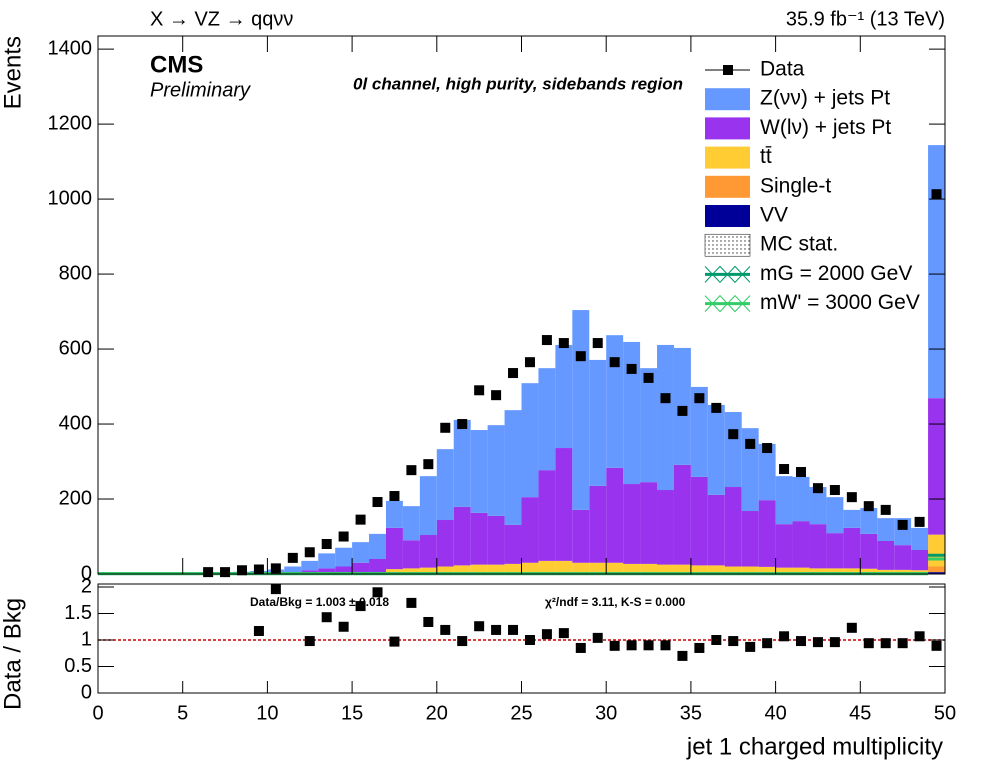  What do you see at coordinates (70, 48) in the screenshot?
I see `y-tick-label: 1400` at bounding box center [70, 48].